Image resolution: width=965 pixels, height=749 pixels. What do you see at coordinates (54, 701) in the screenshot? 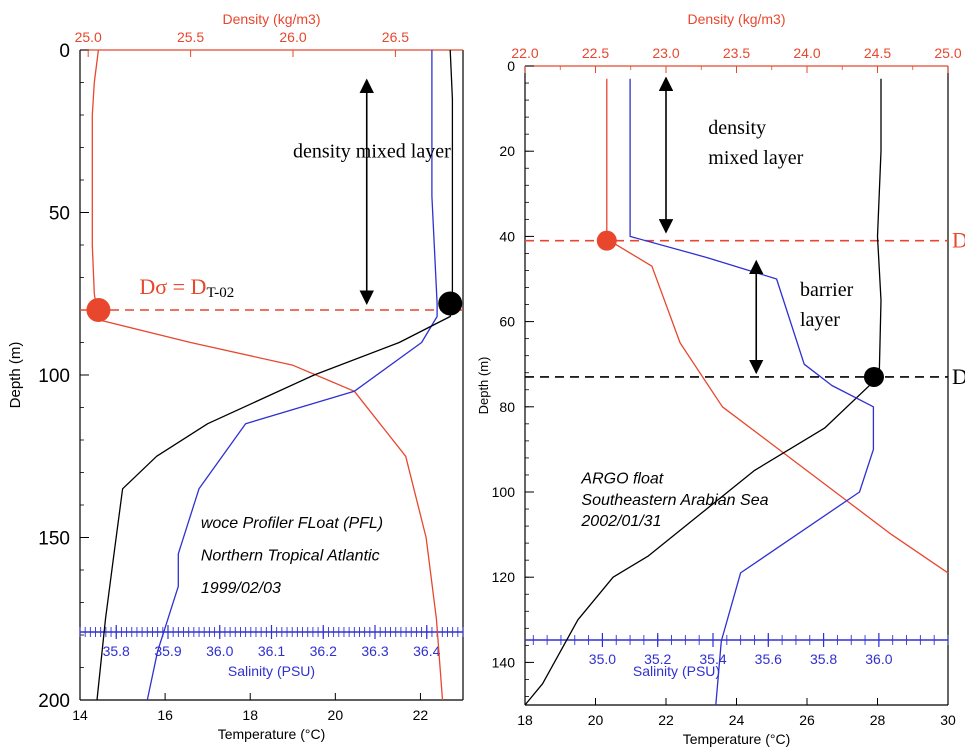
I see `depth-tick-label: 200` at bounding box center [54, 701].